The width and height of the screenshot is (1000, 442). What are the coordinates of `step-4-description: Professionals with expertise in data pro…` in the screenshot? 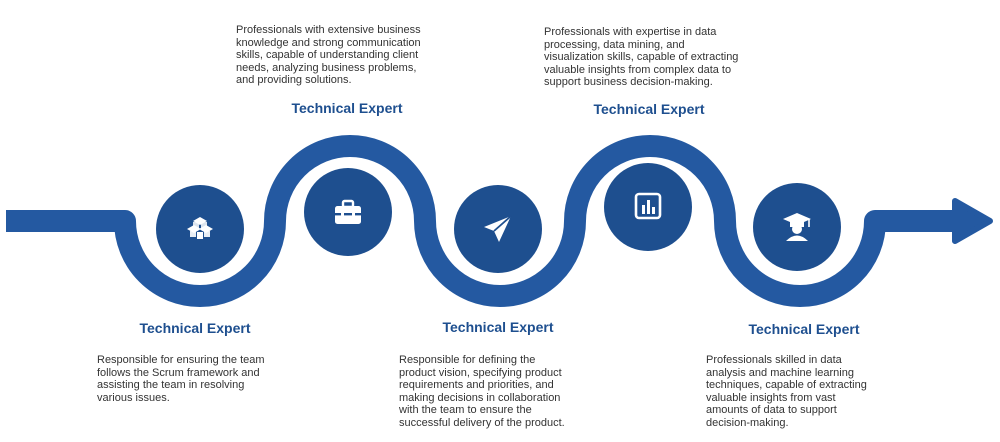 It's located at (641, 57).